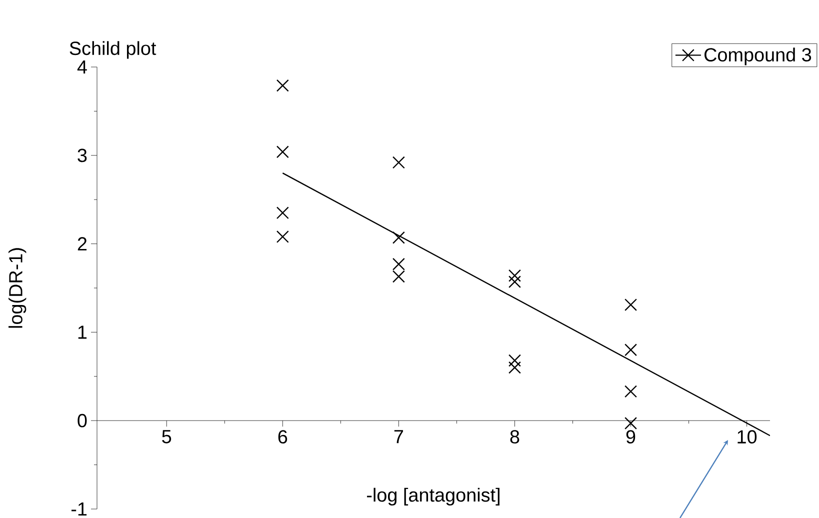  What do you see at coordinates (82, 421) in the screenshot?
I see `y-tick-label: 0` at bounding box center [82, 421].